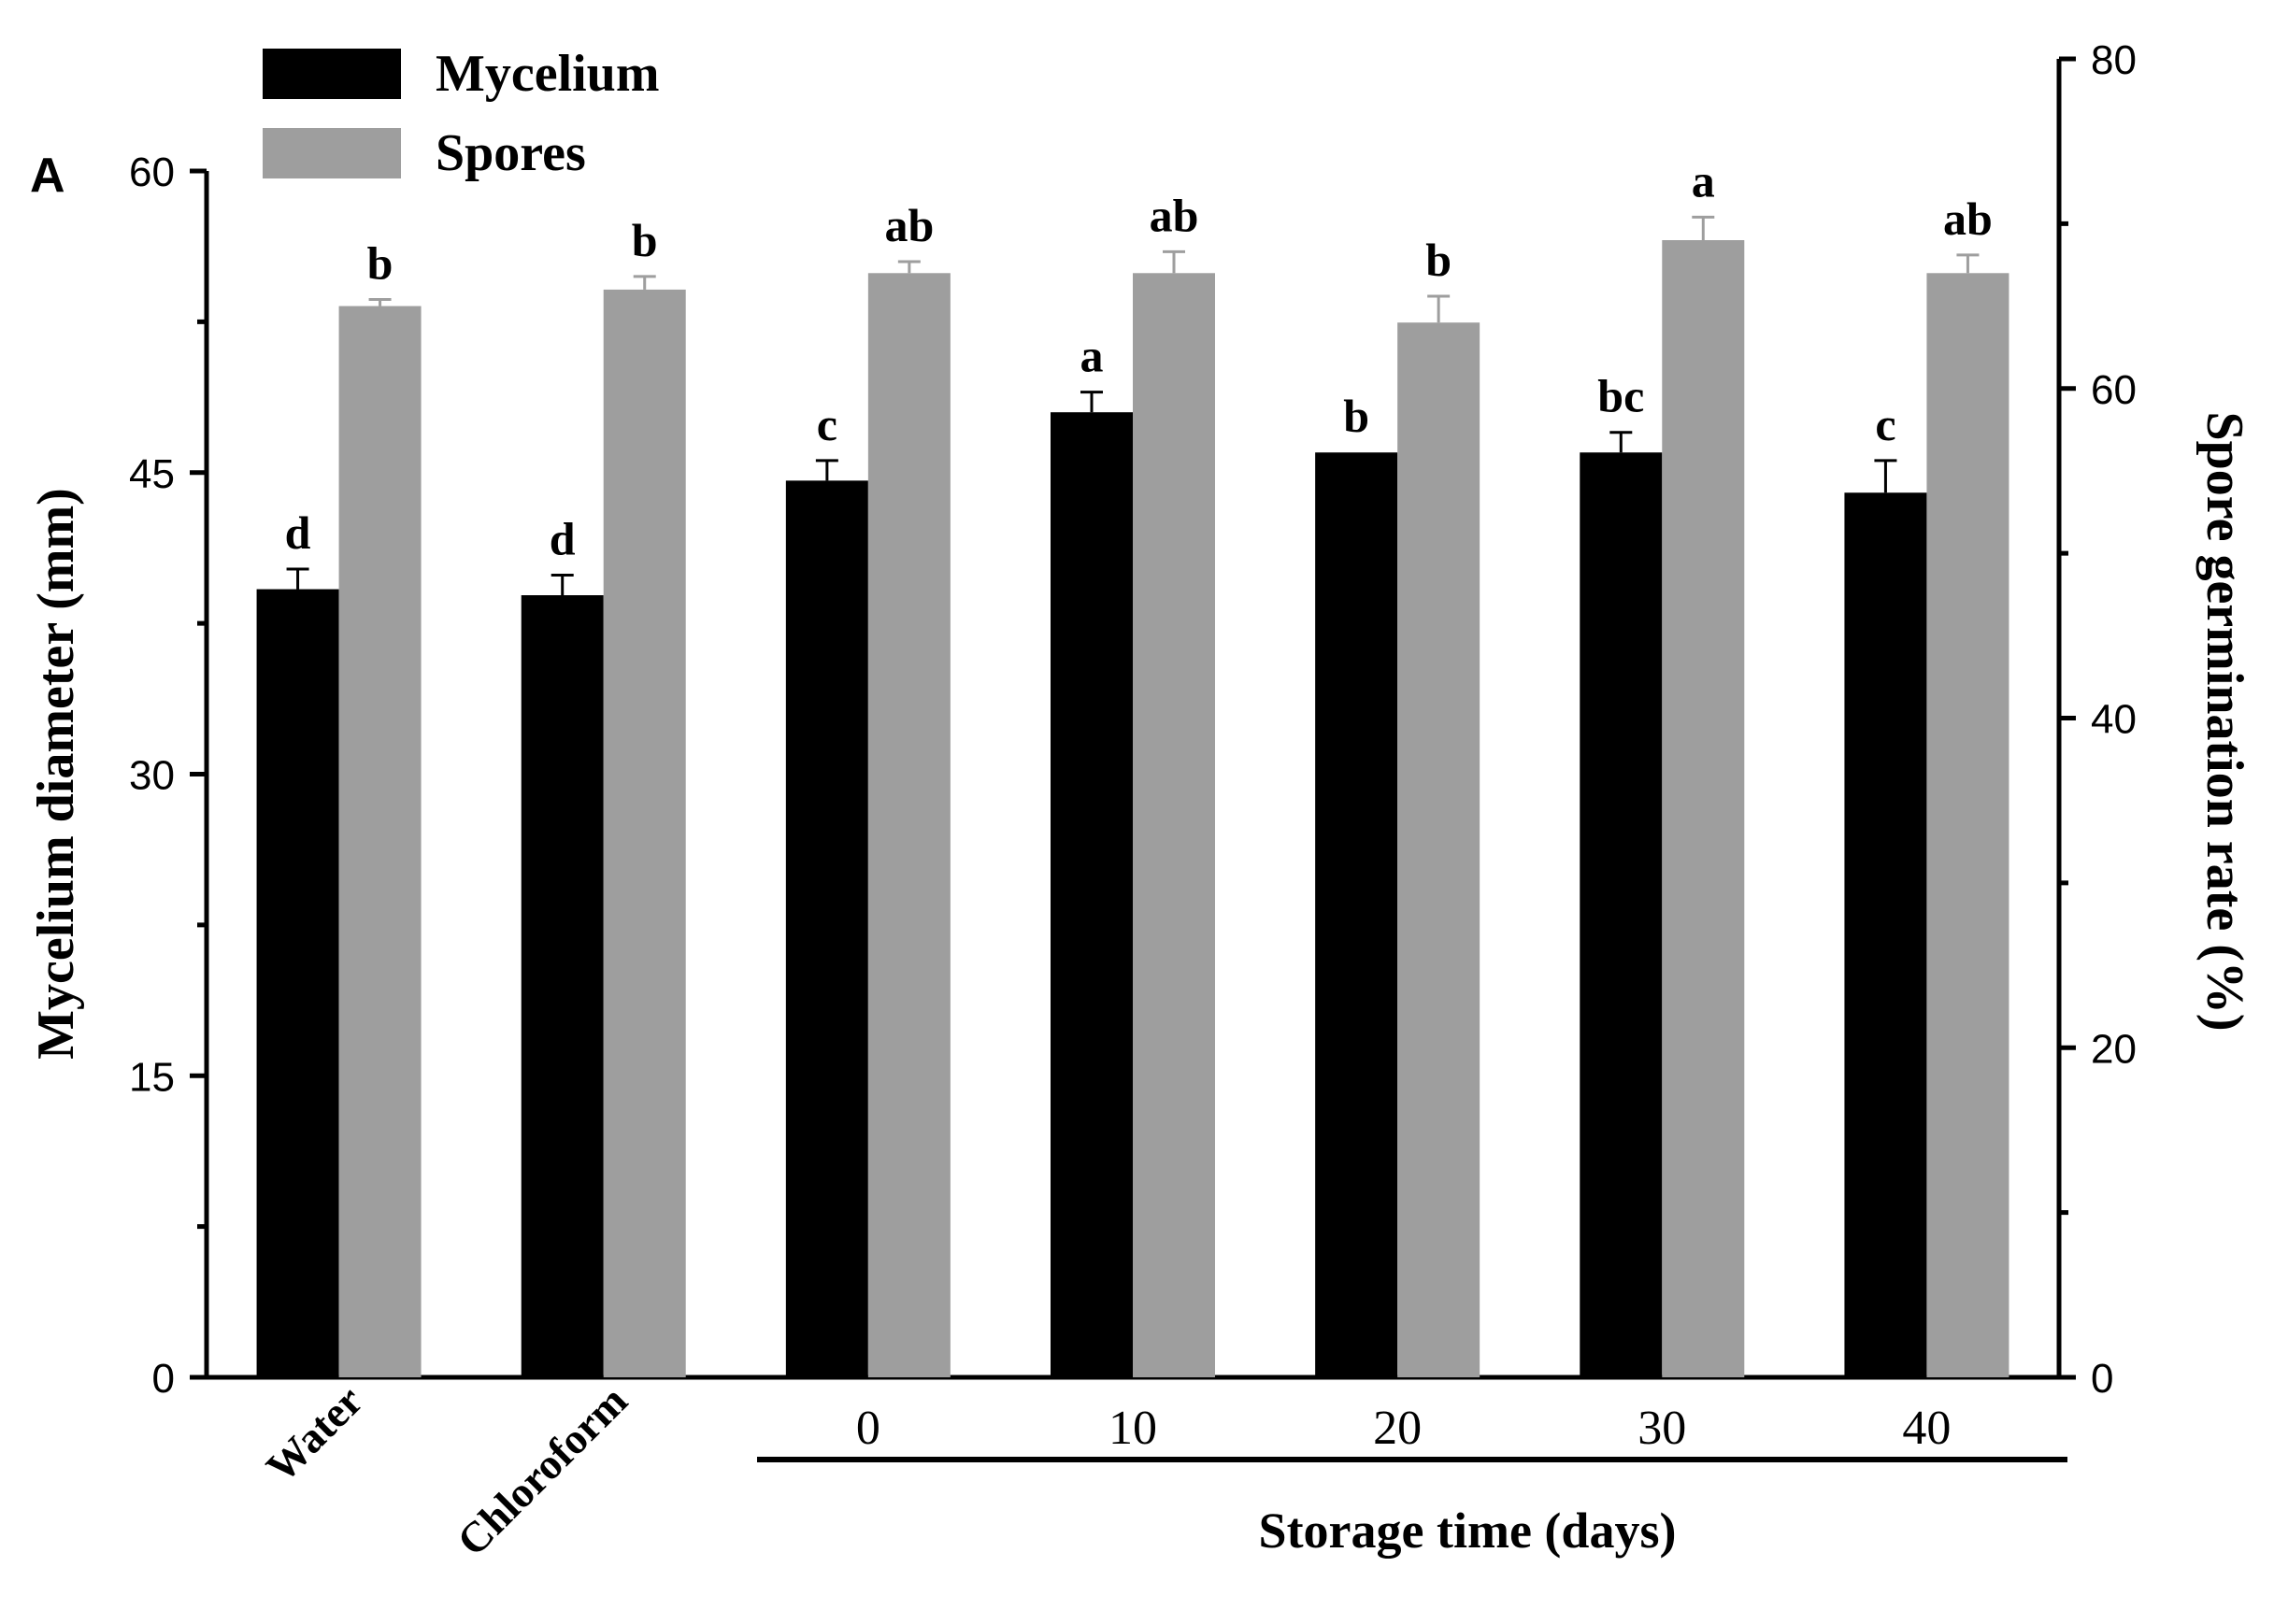  I want to click on right-y-tick-label: 20, so click(2114, 1049).